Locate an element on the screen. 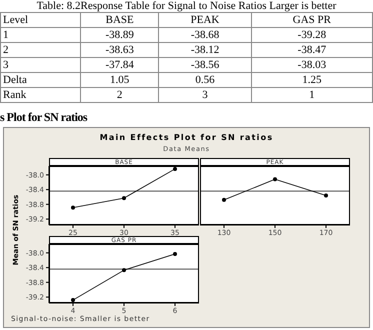 The height and width of the screenshot is (330, 373). category-label: GAS PR is located at coordinates (311, 20).